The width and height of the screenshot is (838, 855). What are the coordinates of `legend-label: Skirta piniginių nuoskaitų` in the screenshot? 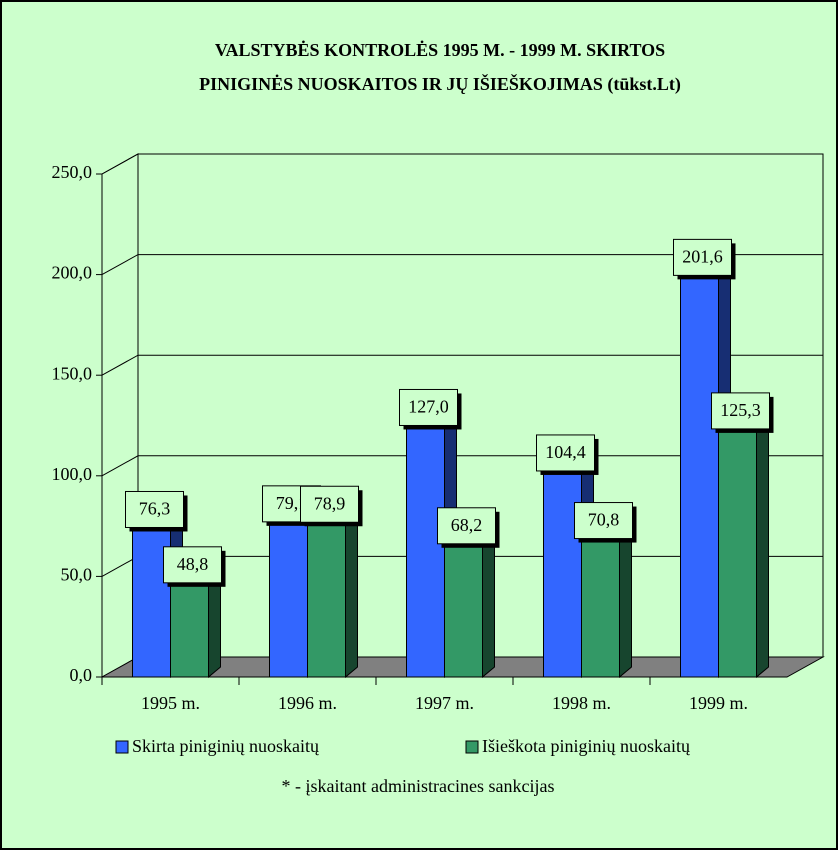 It's located at (226, 746).